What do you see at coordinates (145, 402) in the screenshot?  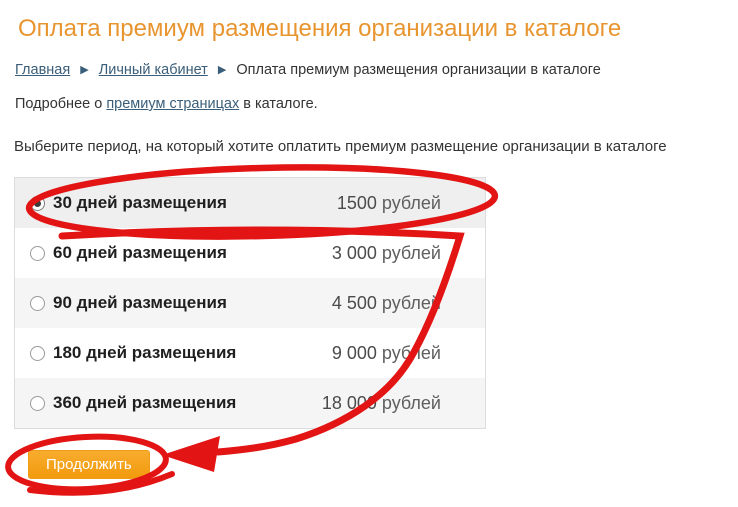 I see `option-label: 360 дней размещения` at bounding box center [145, 402].